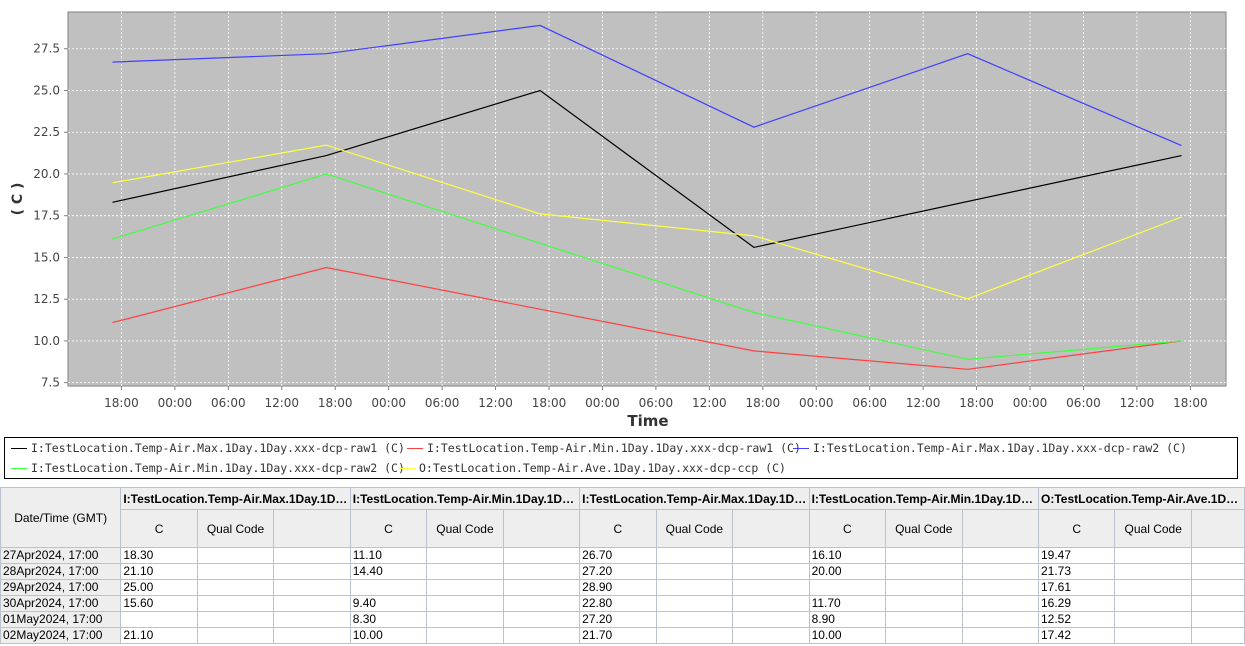 The height and width of the screenshot is (646, 1245). What do you see at coordinates (61, 603) in the screenshot?
I see `date-cell: 30Apr2024, 17:00` at bounding box center [61, 603].